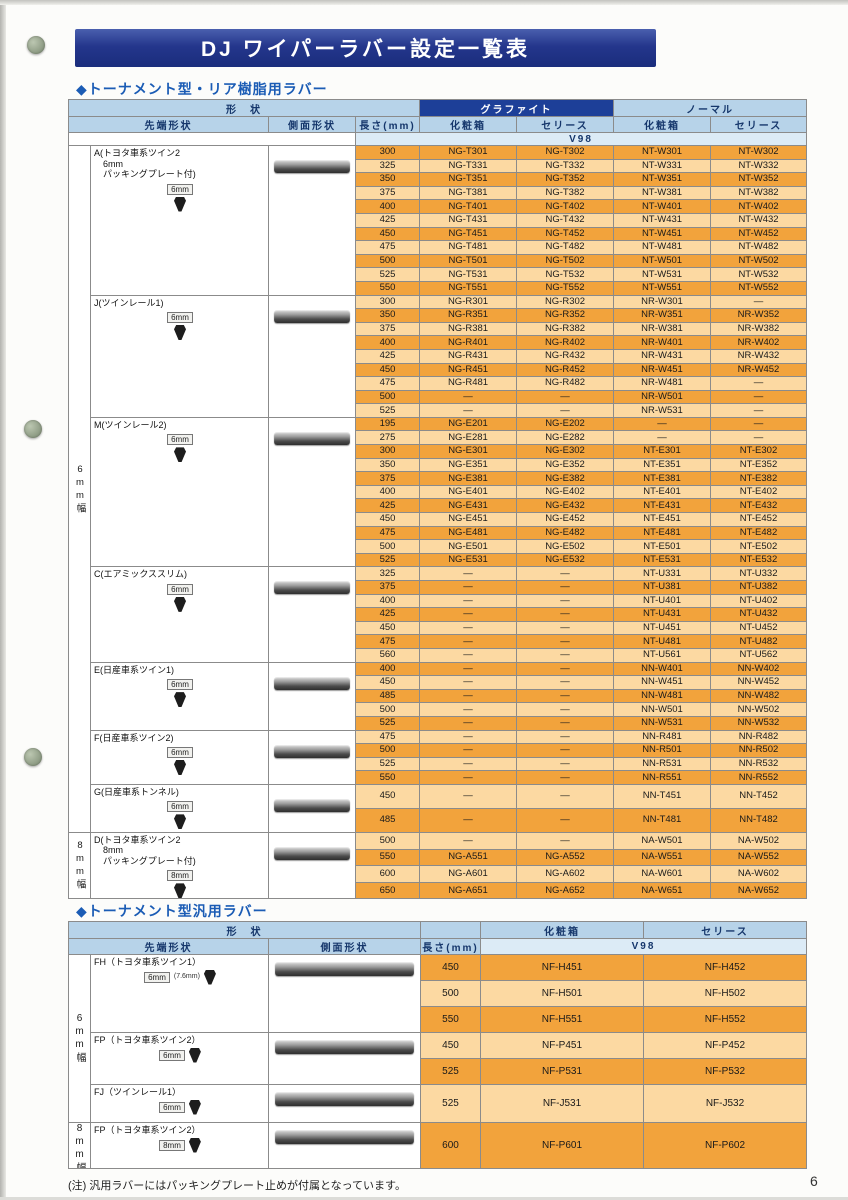 The image size is (848, 1200). I want to click on part-number-cell: NA-W501, so click(662, 840).